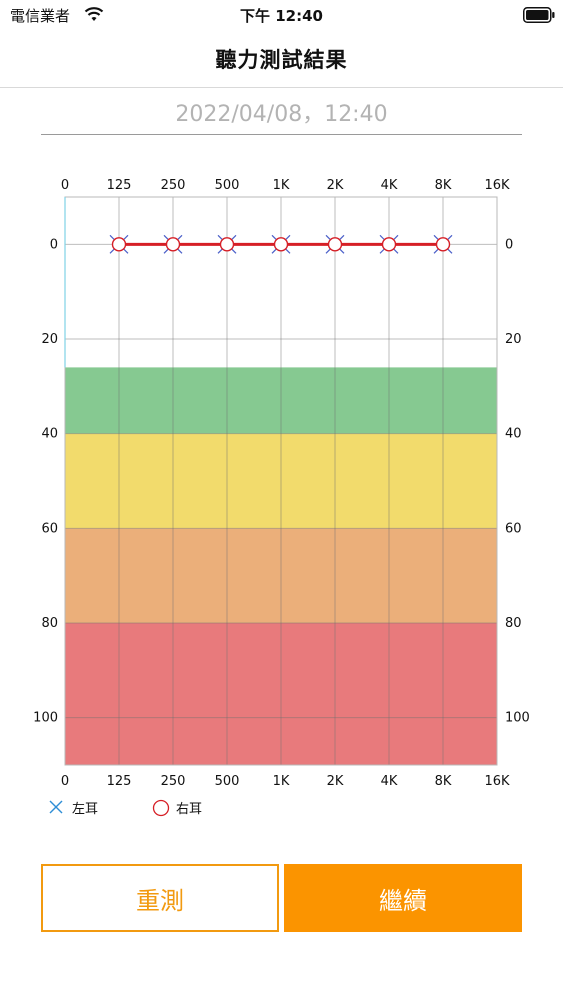 The image size is (563, 1000). I want to click on retest-button: 重測, so click(160, 898).